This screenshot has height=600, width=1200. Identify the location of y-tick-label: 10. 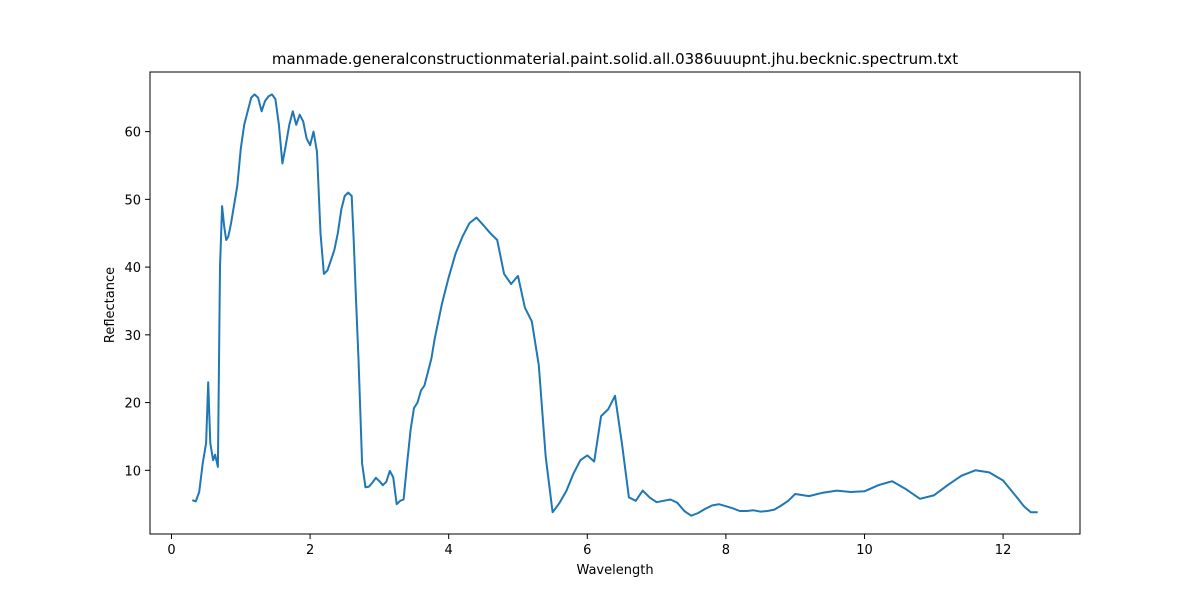
(132, 471).